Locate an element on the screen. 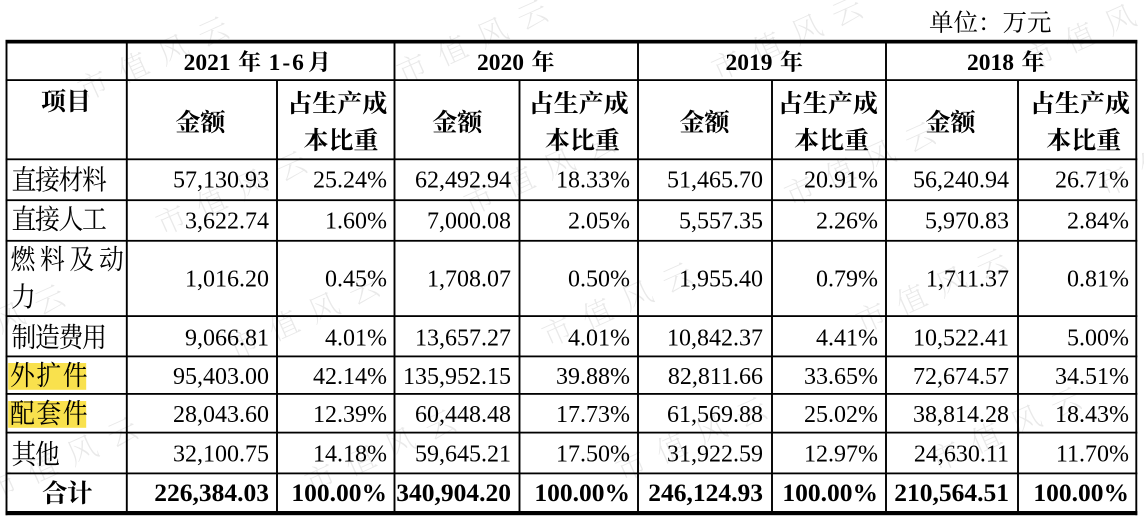  svg-text: 28,043.60 is located at coordinates (221, 415).